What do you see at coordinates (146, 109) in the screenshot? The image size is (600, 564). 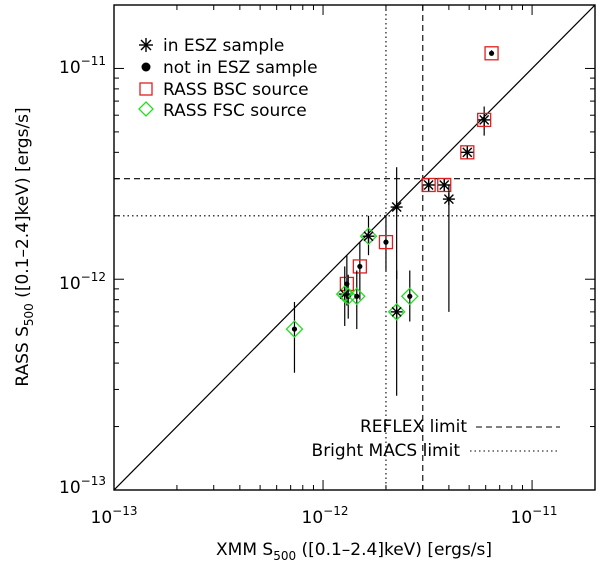 I see `legend-diamond-icon` at bounding box center [146, 109].